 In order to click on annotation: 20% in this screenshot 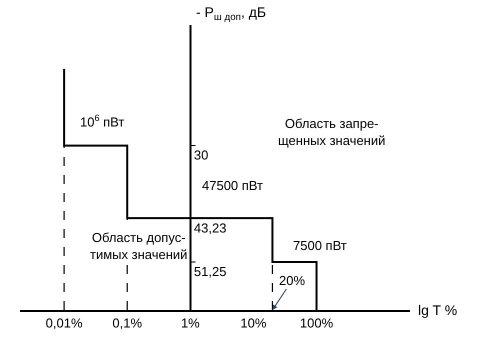, I will do `click(292, 280)`.